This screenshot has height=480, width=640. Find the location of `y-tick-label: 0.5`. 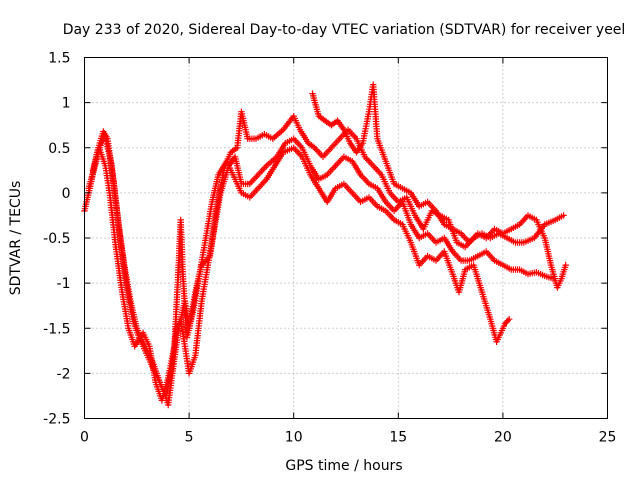

y-tick-label: 0.5 is located at coordinates (59, 149).